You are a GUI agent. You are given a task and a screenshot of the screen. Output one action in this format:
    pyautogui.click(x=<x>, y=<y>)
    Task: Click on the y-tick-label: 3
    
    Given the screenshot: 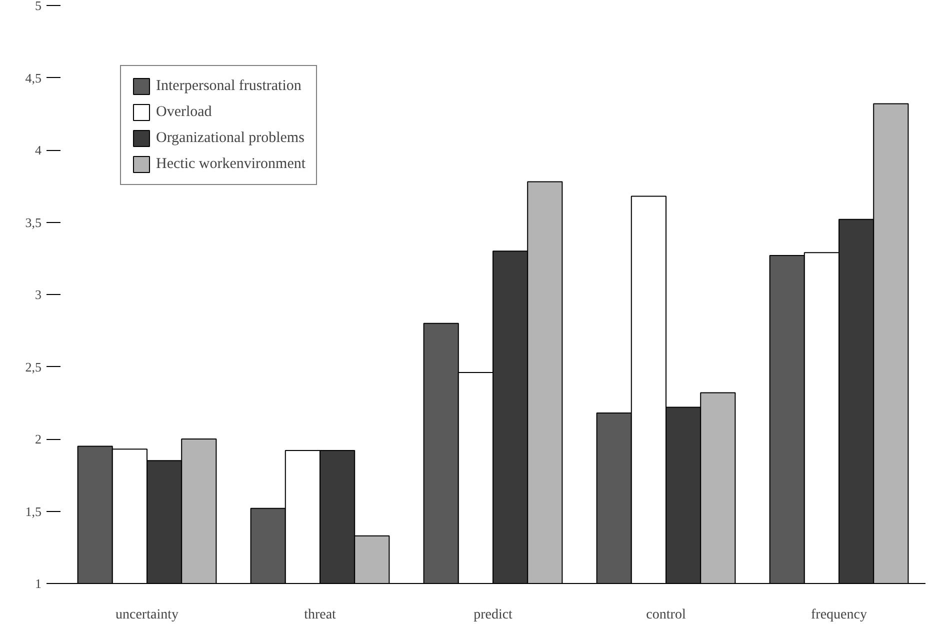 What is the action you would take?
    pyautogui.click(x=38, y=294)
    